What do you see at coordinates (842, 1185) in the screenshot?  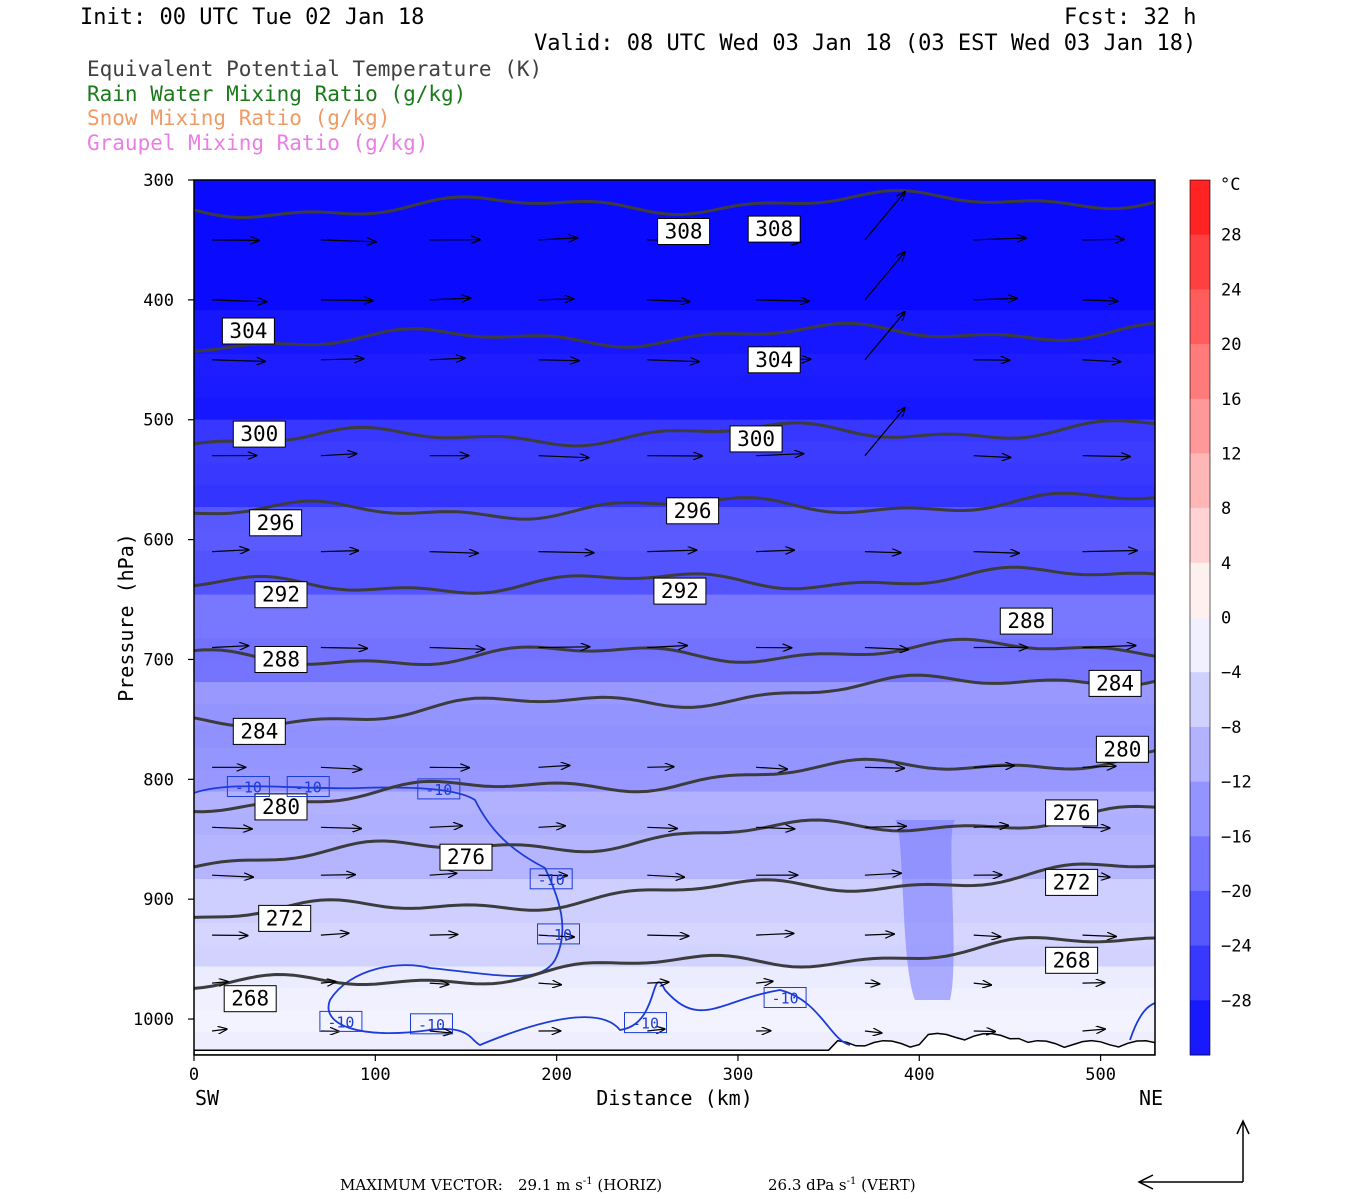 I see `max-vector-vertical: 26.3 dPa s-1 (VERT)` at bounding box center [842, 1185].